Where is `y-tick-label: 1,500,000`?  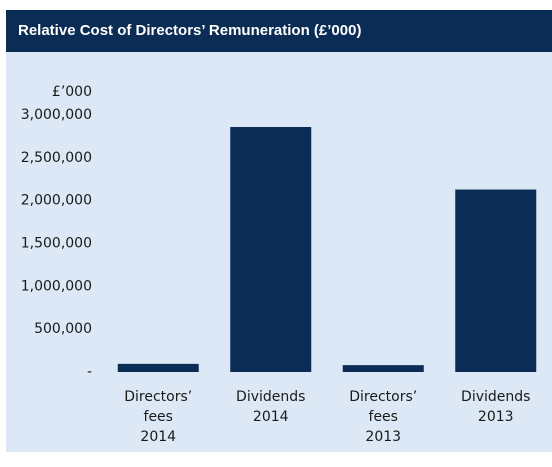
y-tick-label: 1,500,000 is located at coordinates (56, 244).